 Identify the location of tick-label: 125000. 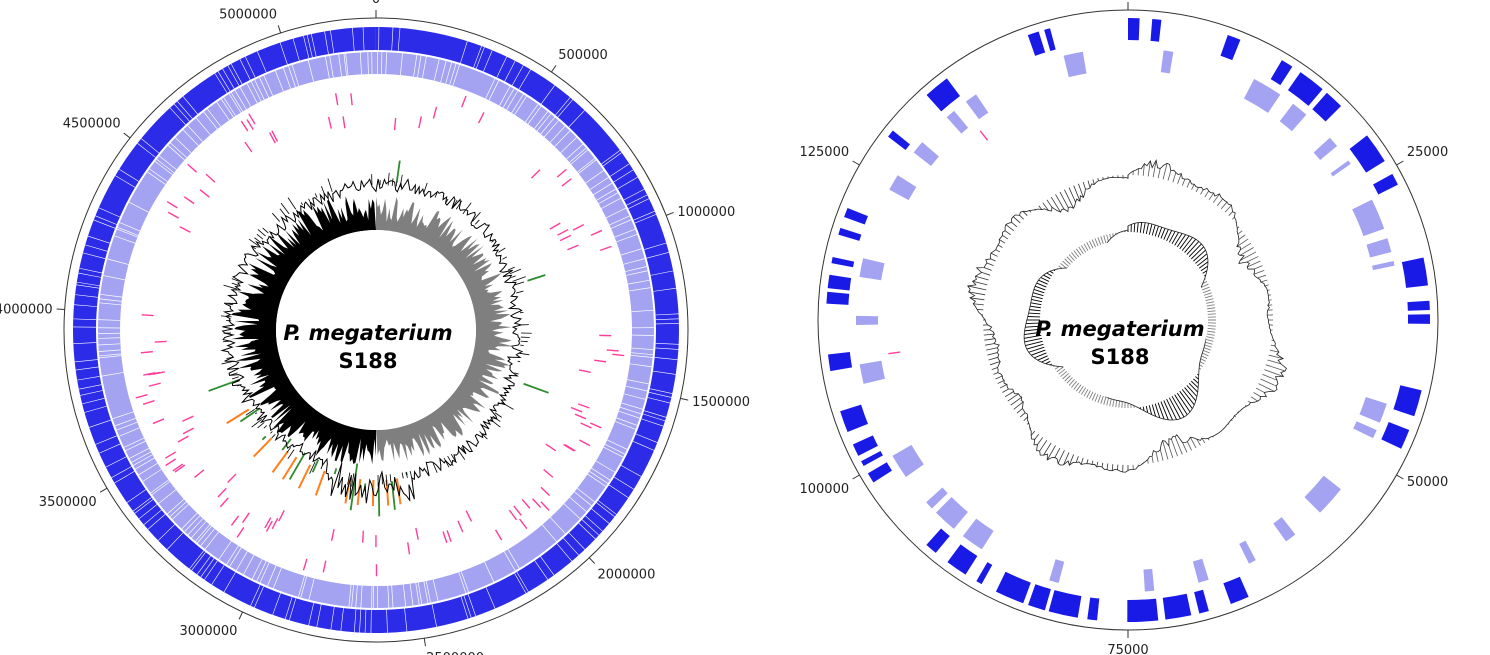
(824, 152).